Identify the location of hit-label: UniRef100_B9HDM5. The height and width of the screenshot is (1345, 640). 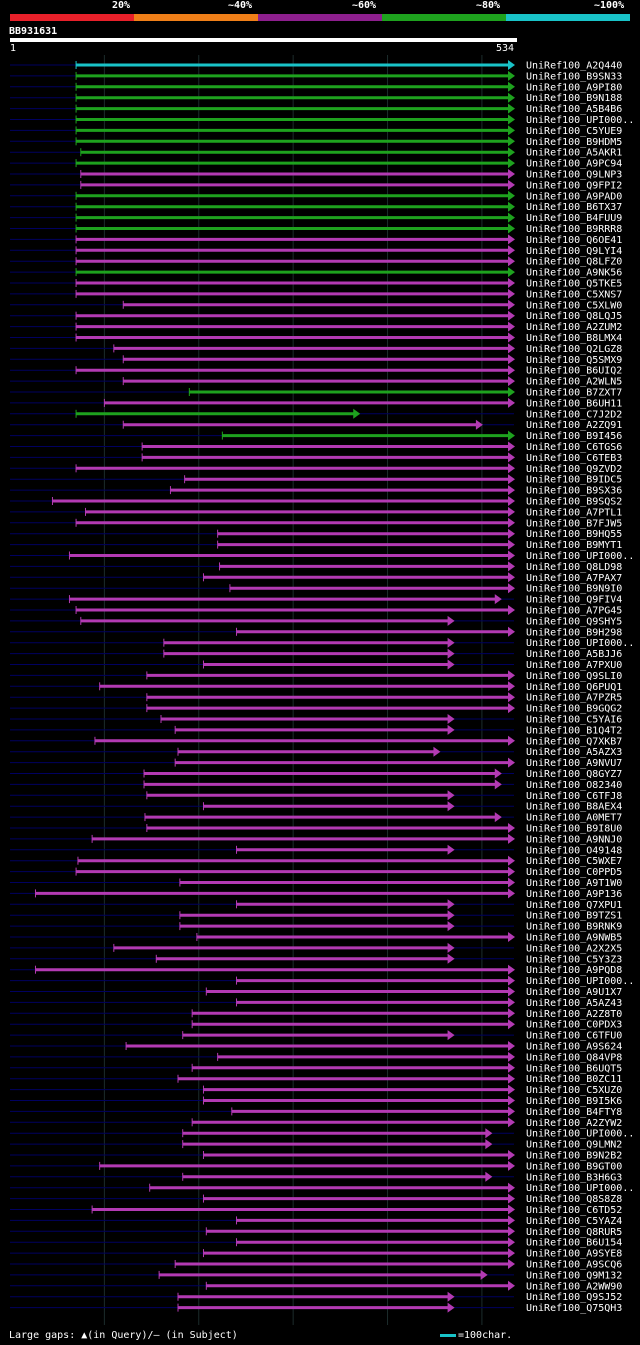
(574, 142).